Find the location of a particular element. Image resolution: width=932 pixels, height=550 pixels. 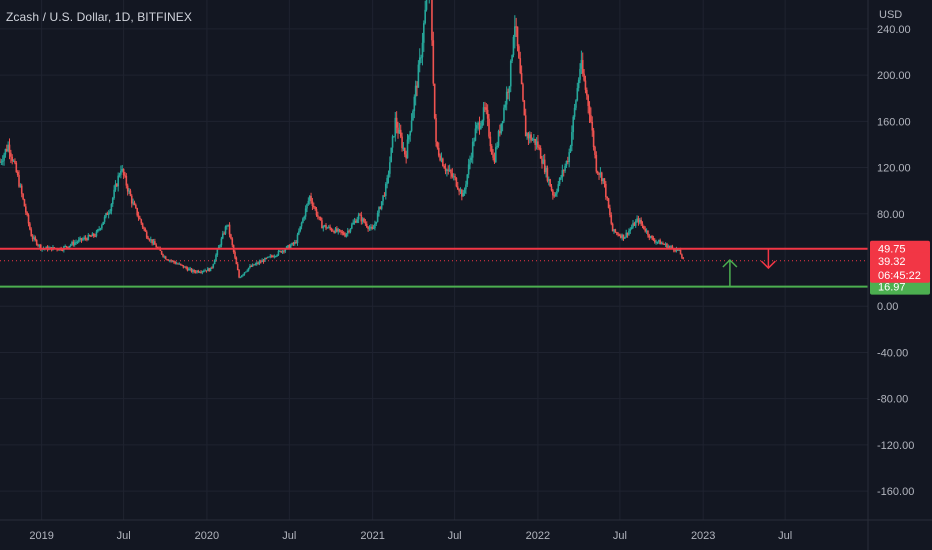

time-tick-label: 2022 is located at coordinates (538, 536).